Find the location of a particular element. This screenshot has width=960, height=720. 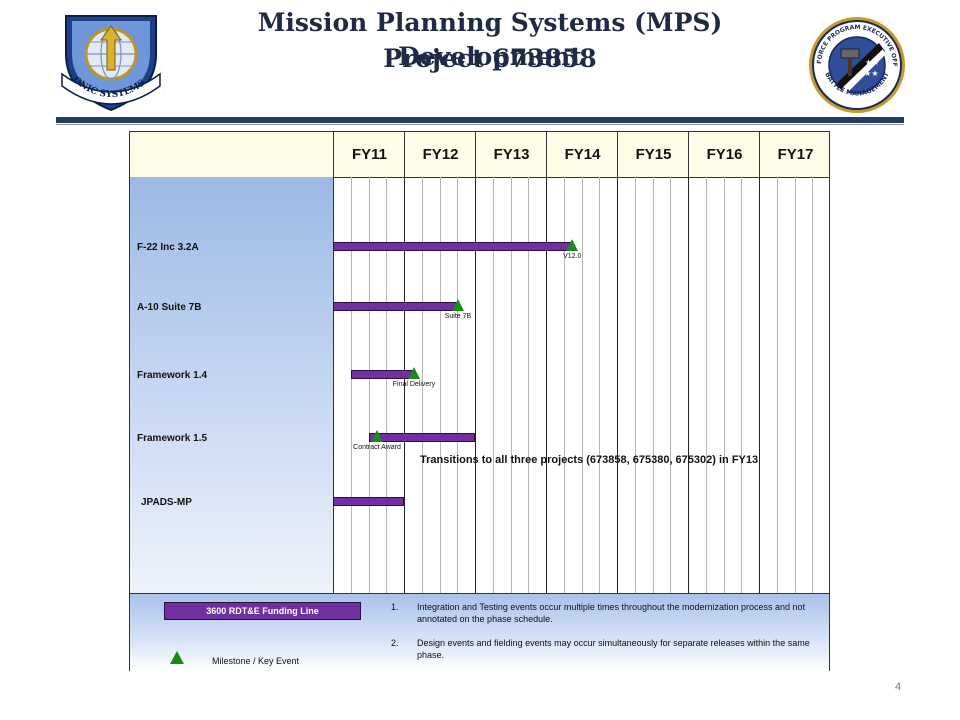

fiscal-year-fy12: FY12 is located at coordinates (440, 154).